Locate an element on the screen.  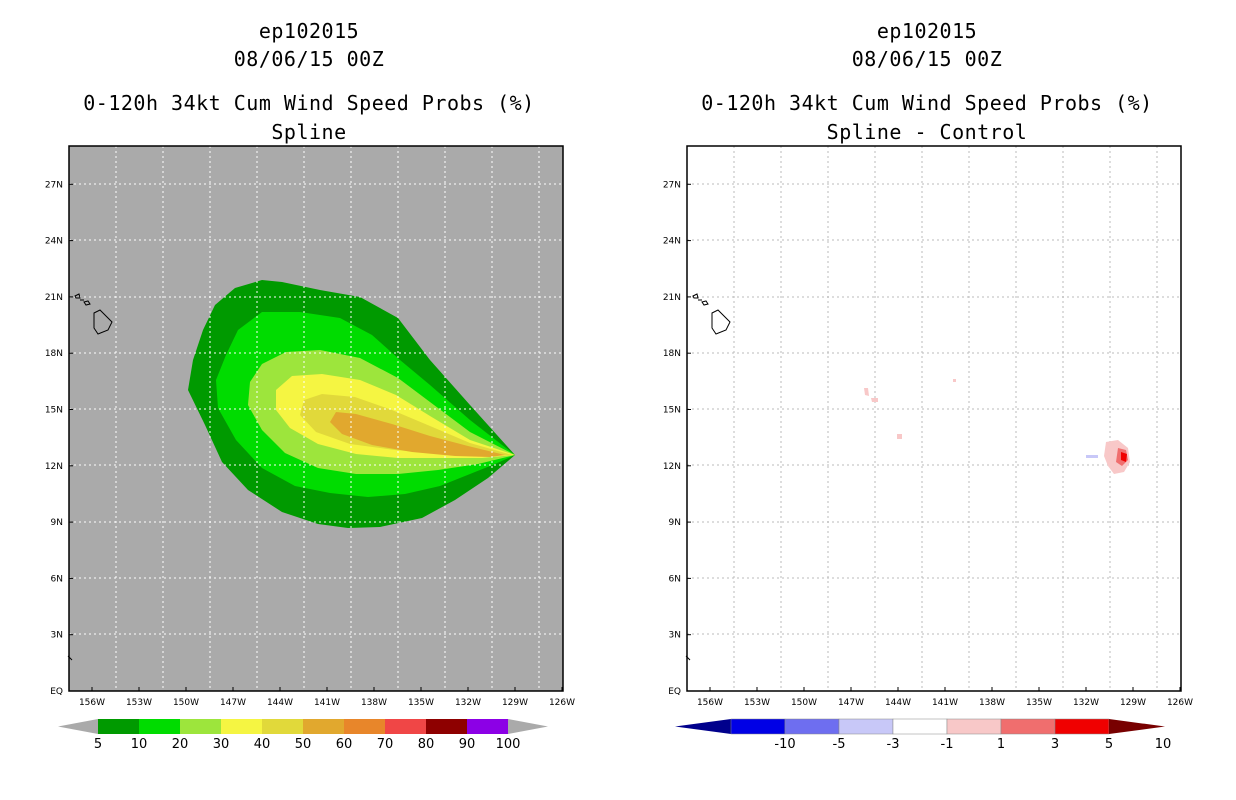
colorbar-label: 90 is located at coordinates (467, 744).